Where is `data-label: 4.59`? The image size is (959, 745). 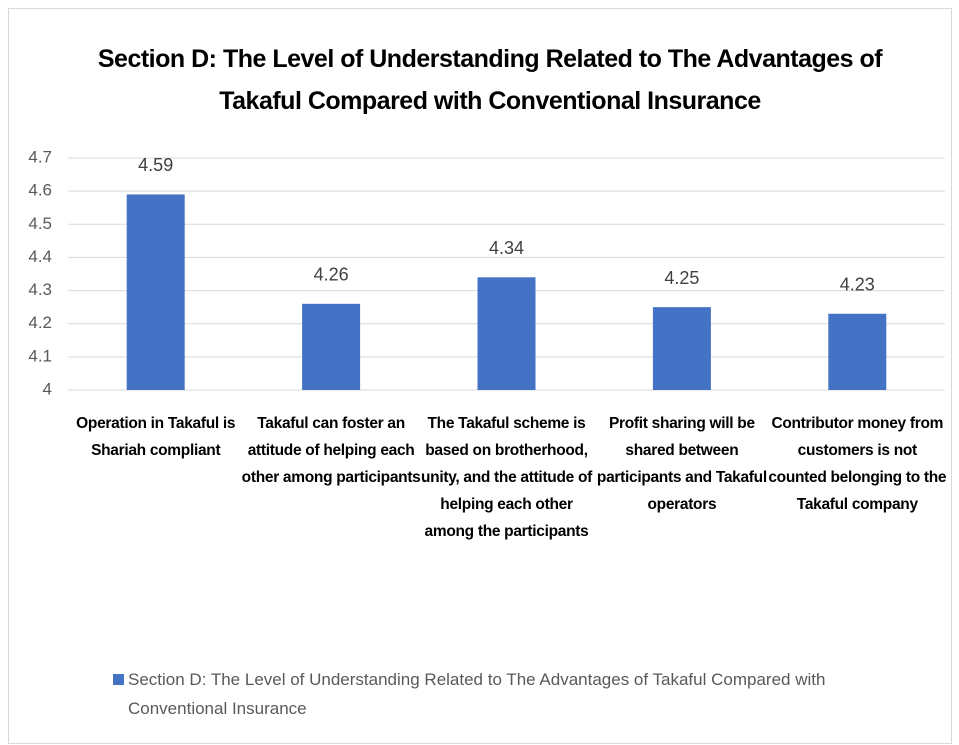
data-label: 4.59 is located at coordinates (155, 165).